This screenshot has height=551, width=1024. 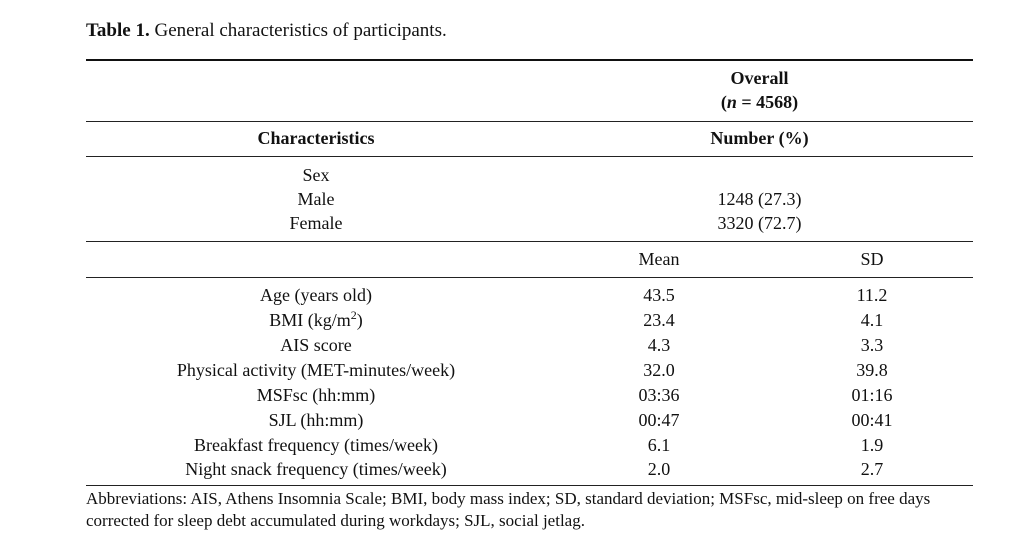 What do you see at coordinates (872, 395) in the screenshot?
I see `stat-sd-msfsc: 01:16` at bounding box center [872, 395].